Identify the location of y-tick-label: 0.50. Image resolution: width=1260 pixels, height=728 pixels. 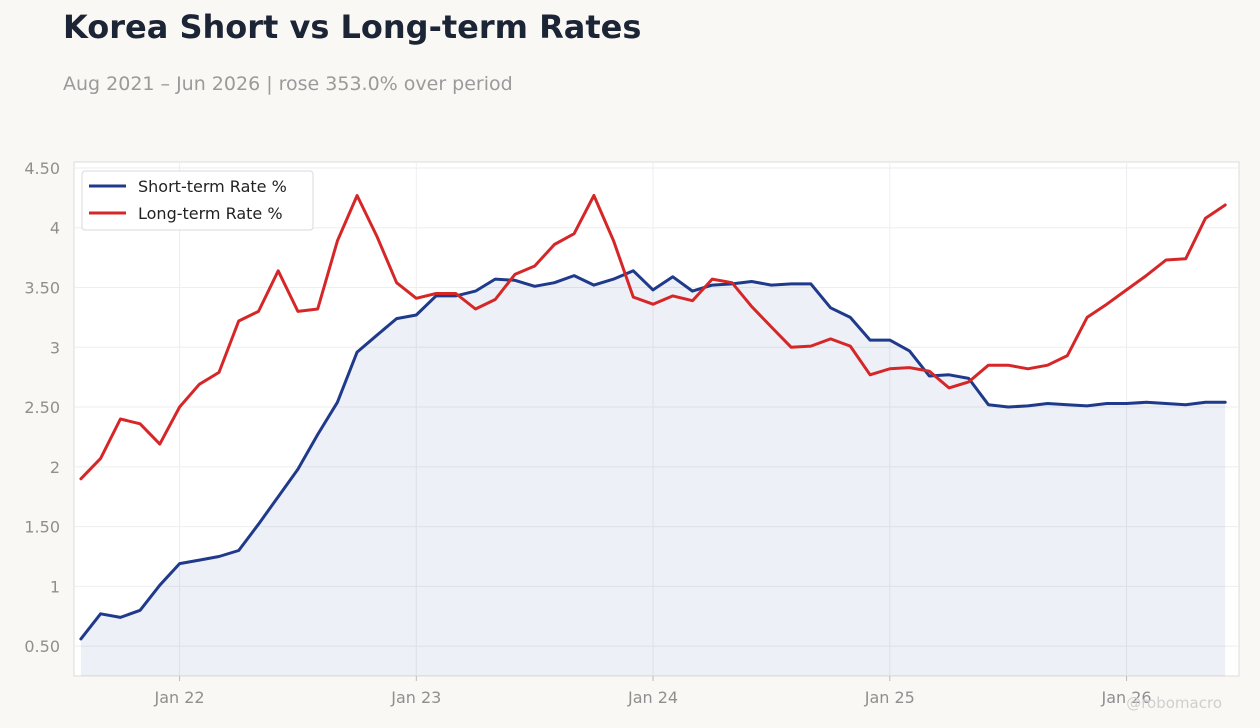
(42, 646).